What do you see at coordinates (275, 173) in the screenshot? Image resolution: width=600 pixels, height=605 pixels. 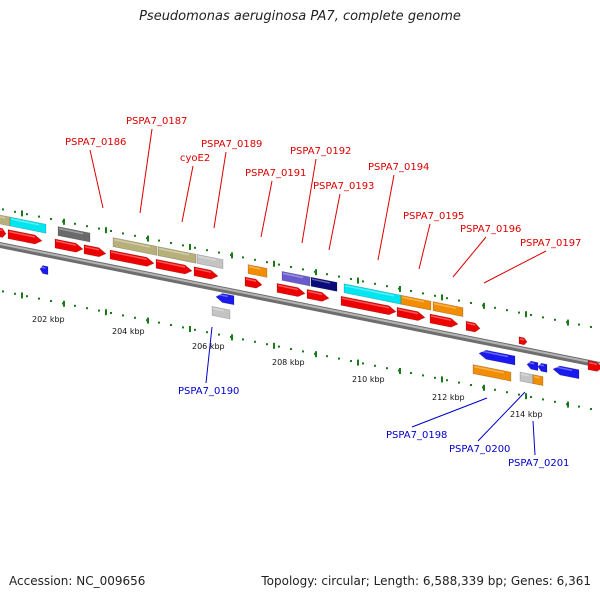 I see `forward-gene-label: PSPA7_0191` at bounding box center [275, 173].